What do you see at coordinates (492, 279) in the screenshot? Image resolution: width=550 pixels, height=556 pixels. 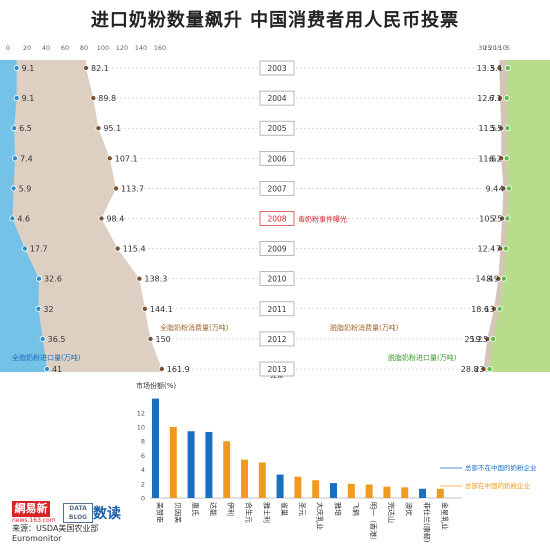 I see `skim-milk-import-value-label: 8.9` at bounding box center [492, 279].